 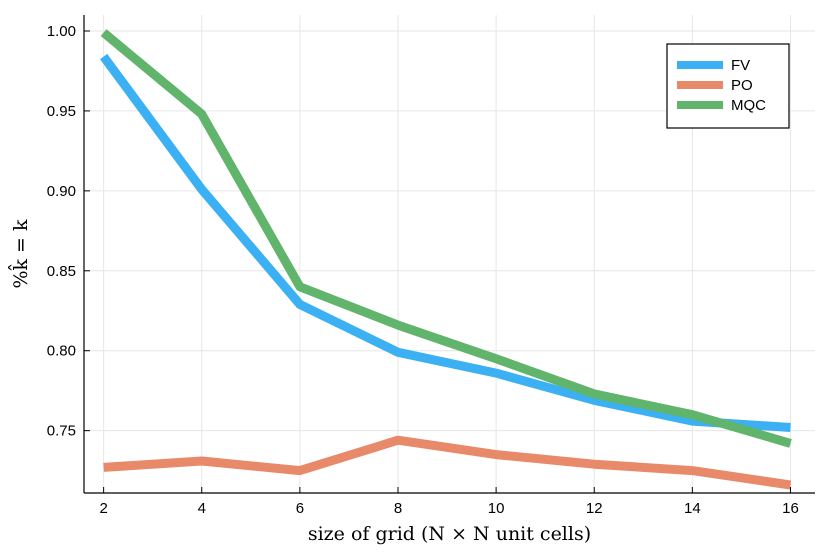 What do you see at coordinates (748, 105) in the screenshot?
I see `legend-label-mqc: MQC` at bounding box center [748, 105].